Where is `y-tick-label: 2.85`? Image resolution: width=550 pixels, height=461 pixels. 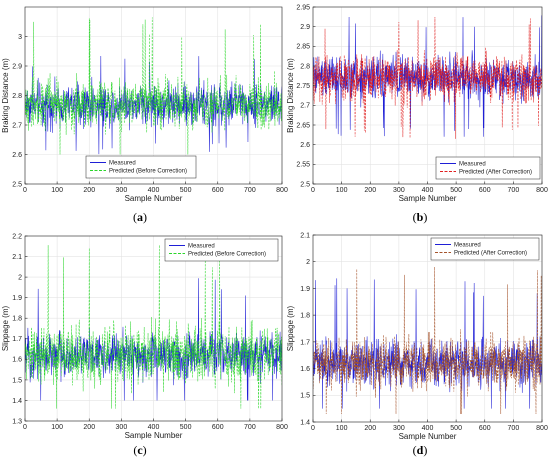 y-tick-label: 2.85 is located at coordinates (303, 47).